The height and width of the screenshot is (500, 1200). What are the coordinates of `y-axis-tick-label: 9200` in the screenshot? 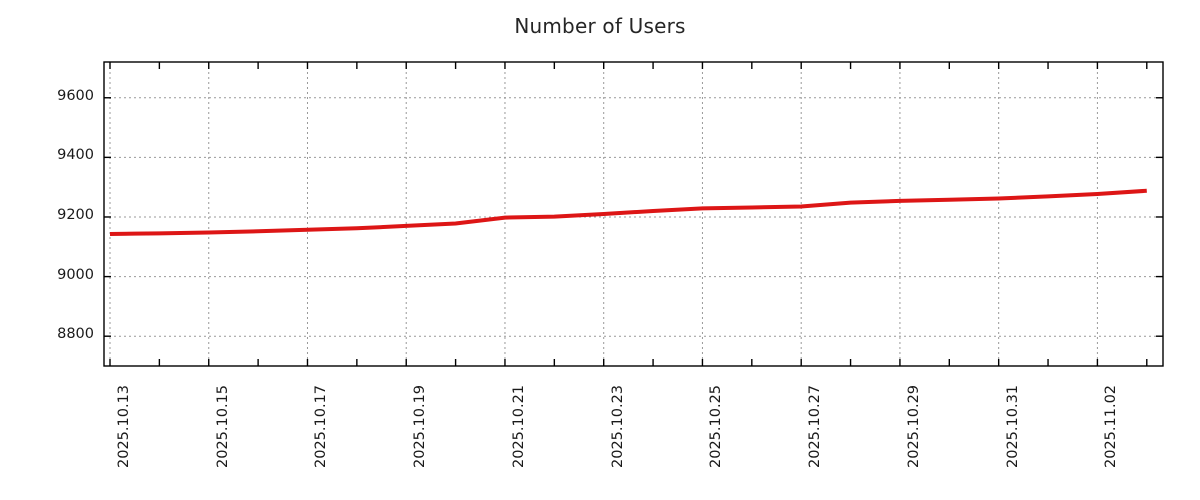 It's located at (75, 214).